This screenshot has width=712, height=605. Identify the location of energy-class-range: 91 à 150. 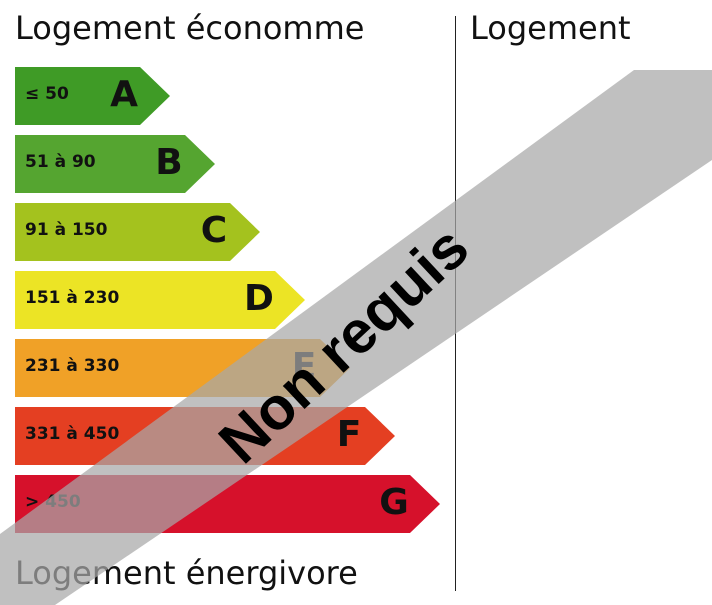
(66, 230).